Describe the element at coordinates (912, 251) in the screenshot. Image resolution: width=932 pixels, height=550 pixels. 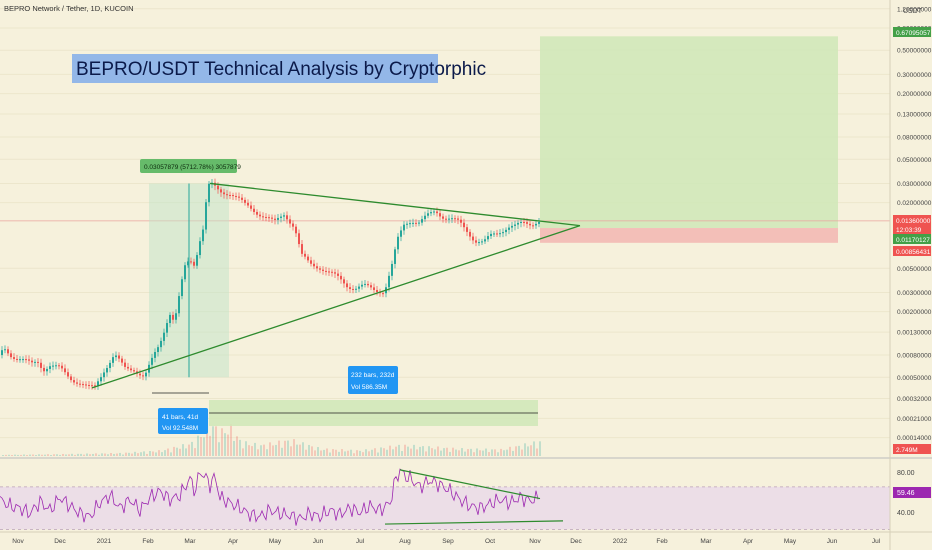
I see `price-badge-stop` at that location.